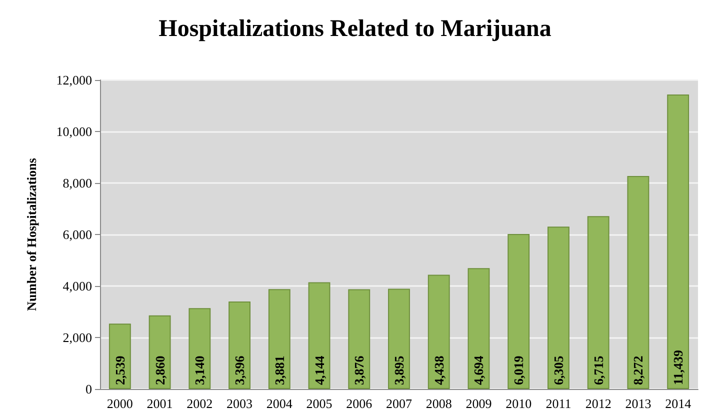 Image resolution: width=710 pixels, height=419 pixels. I want to click on x-tick-label: 2005, so click(319, 403).